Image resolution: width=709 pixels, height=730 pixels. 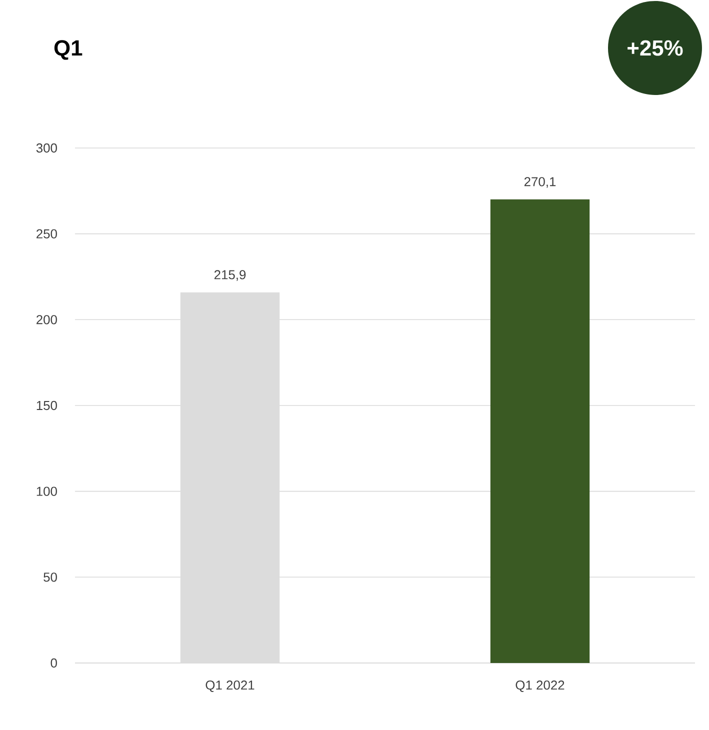 What do you see at coordinates (655, 48) in the screenshot?
I see `text: +25%` at bounding box center [655, 48].